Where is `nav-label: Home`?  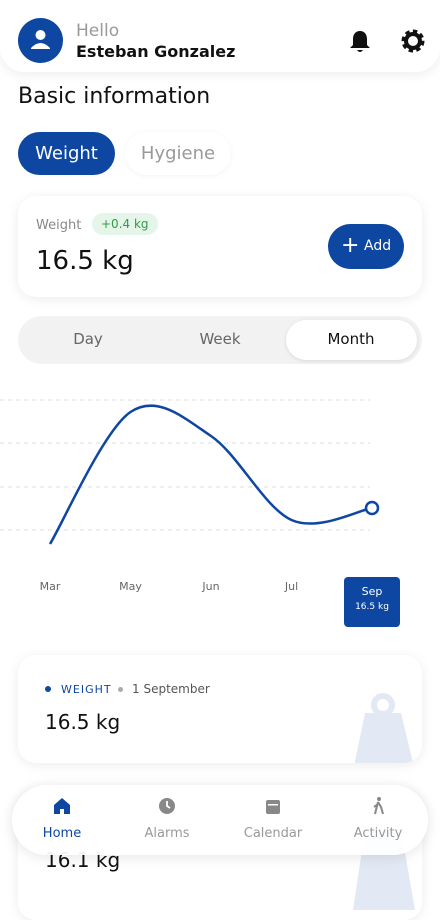 nav-label: Home is located at coordinates (62, 833).